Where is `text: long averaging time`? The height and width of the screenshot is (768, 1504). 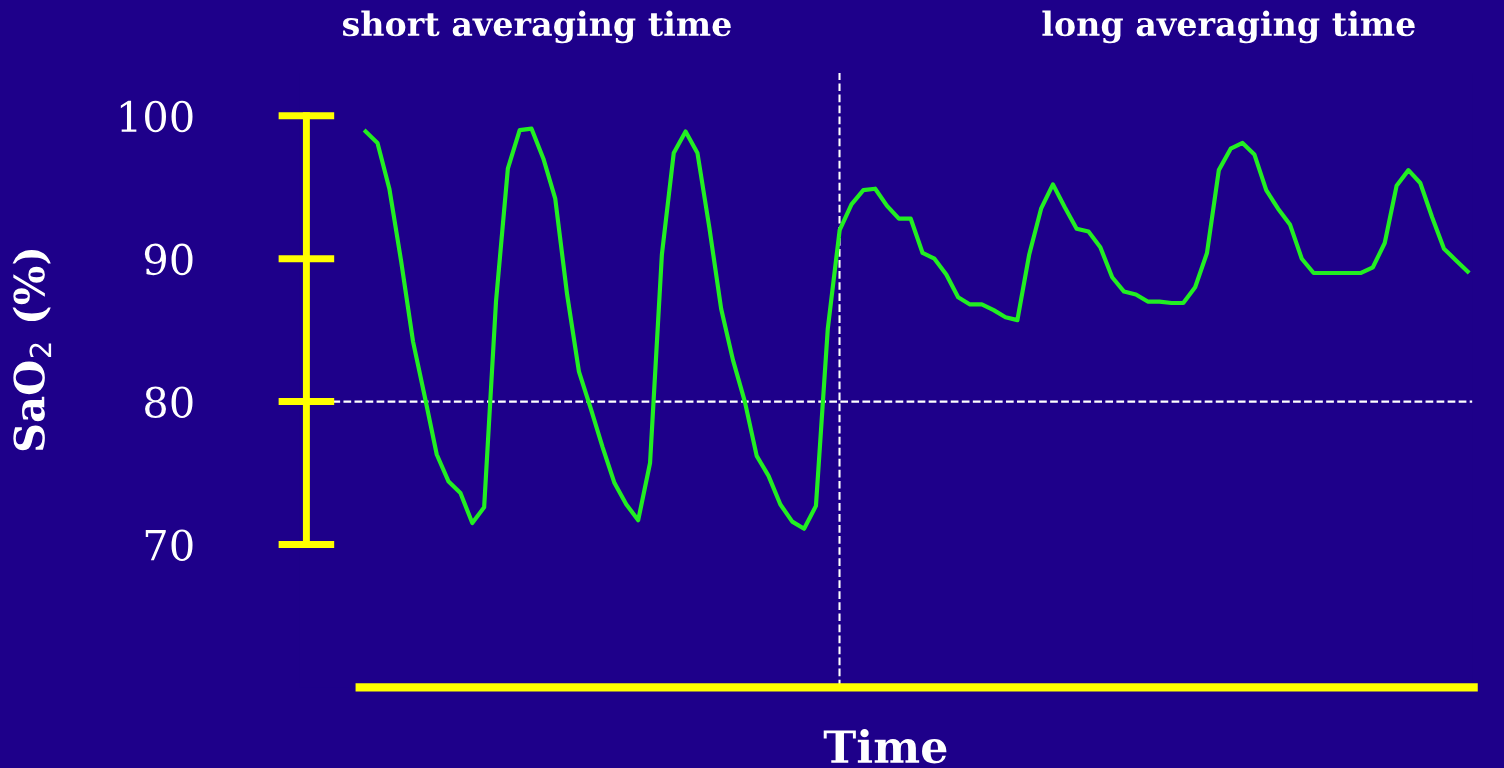 text: long averaging time is located at coordinates (1228, 27).